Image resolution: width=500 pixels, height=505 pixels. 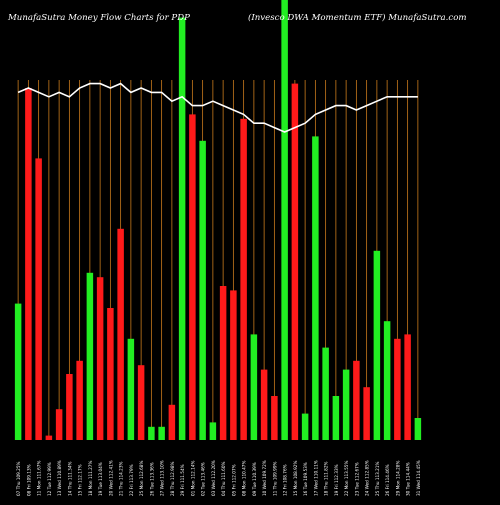 What do you see at coordinates (151, 479) in the screenshot?
I see `x-tick-label: 26 Tue 113.36%` at bounding box center [151, 479].